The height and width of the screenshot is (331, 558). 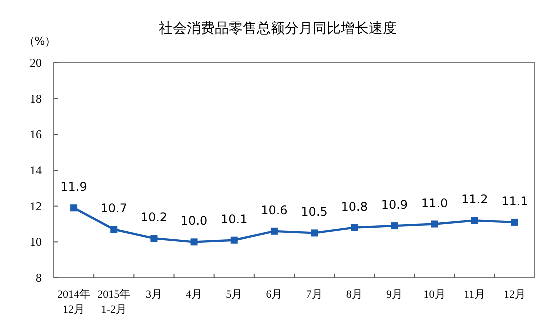 What do you see at coordinates (314, 295) in the screenshot?
I see `x-tick-label: 7月` at bounding box center [314, 295].